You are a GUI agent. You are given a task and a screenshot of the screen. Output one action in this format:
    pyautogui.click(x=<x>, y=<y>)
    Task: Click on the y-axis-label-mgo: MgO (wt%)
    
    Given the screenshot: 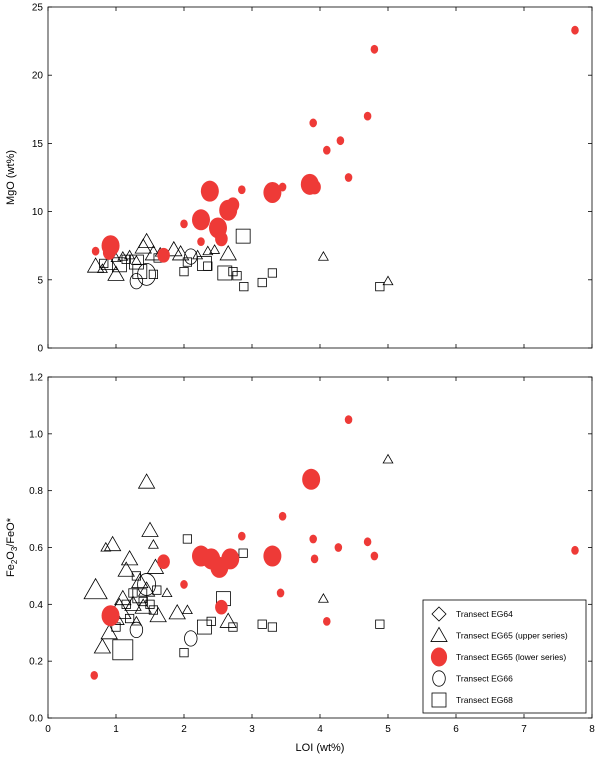 What is the action you would take?
    pyautogui.click(x=11, y=177)
    